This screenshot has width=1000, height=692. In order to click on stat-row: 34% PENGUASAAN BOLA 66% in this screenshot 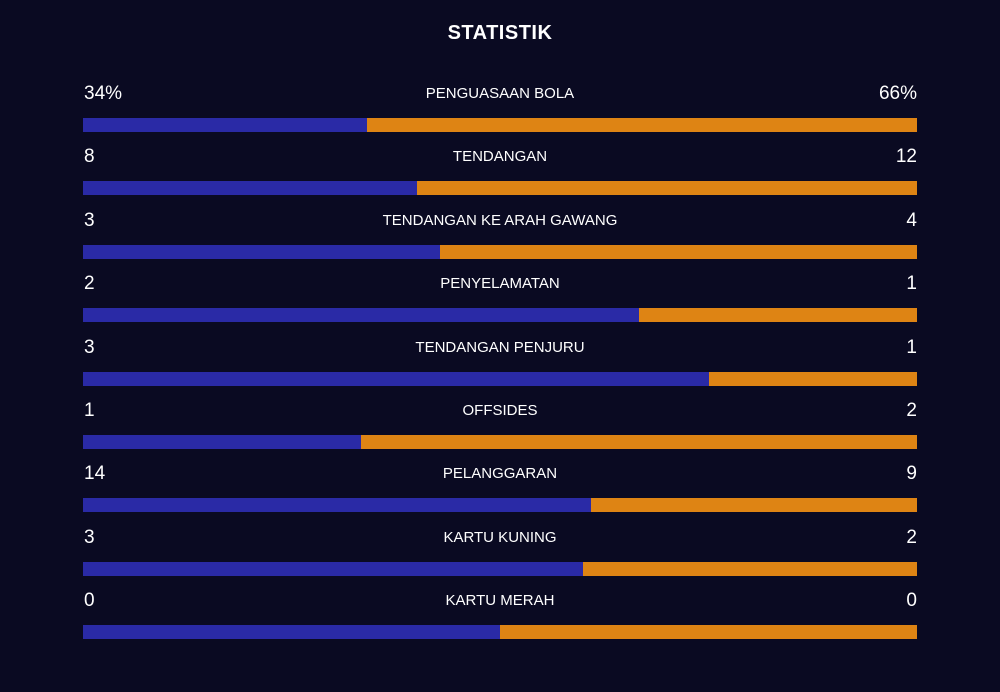, I will do `click(500, 111)`.